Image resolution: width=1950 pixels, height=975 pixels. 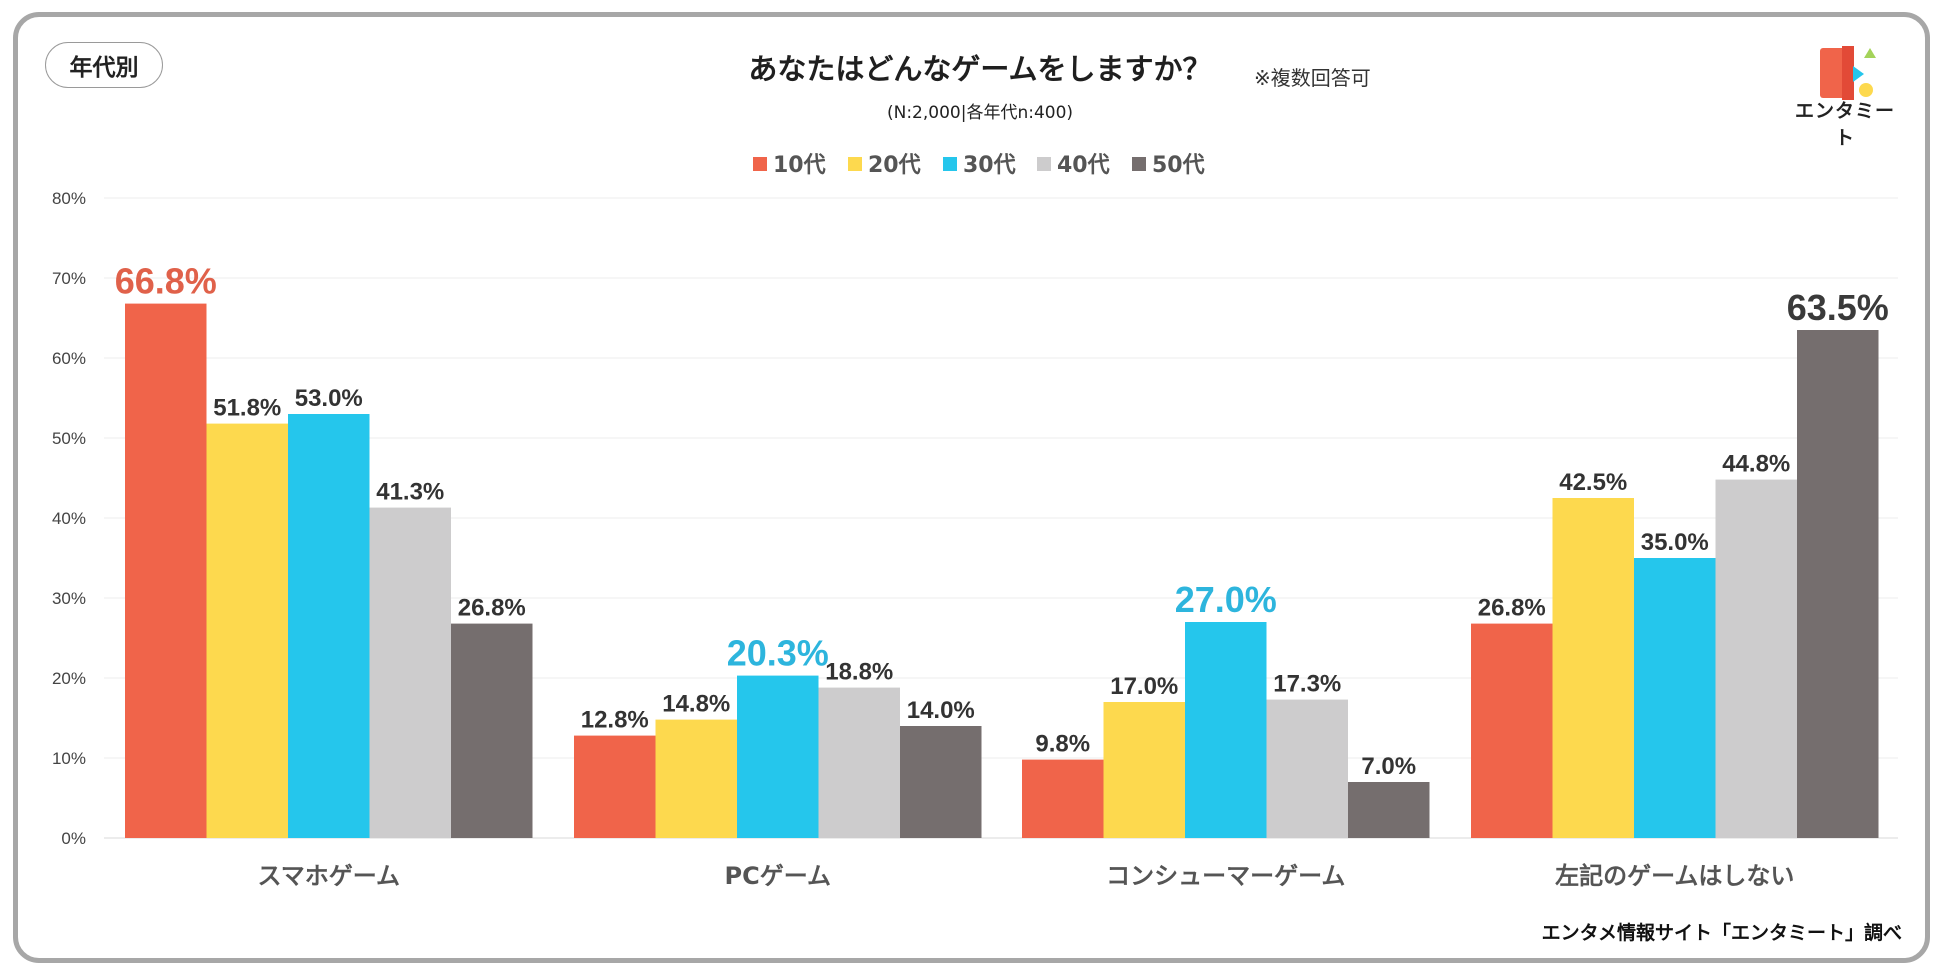 What do you see at coordinates (73, 838) in the screenshot?
I see `y-tick-label: 0%` at bounding box center [73, 838].